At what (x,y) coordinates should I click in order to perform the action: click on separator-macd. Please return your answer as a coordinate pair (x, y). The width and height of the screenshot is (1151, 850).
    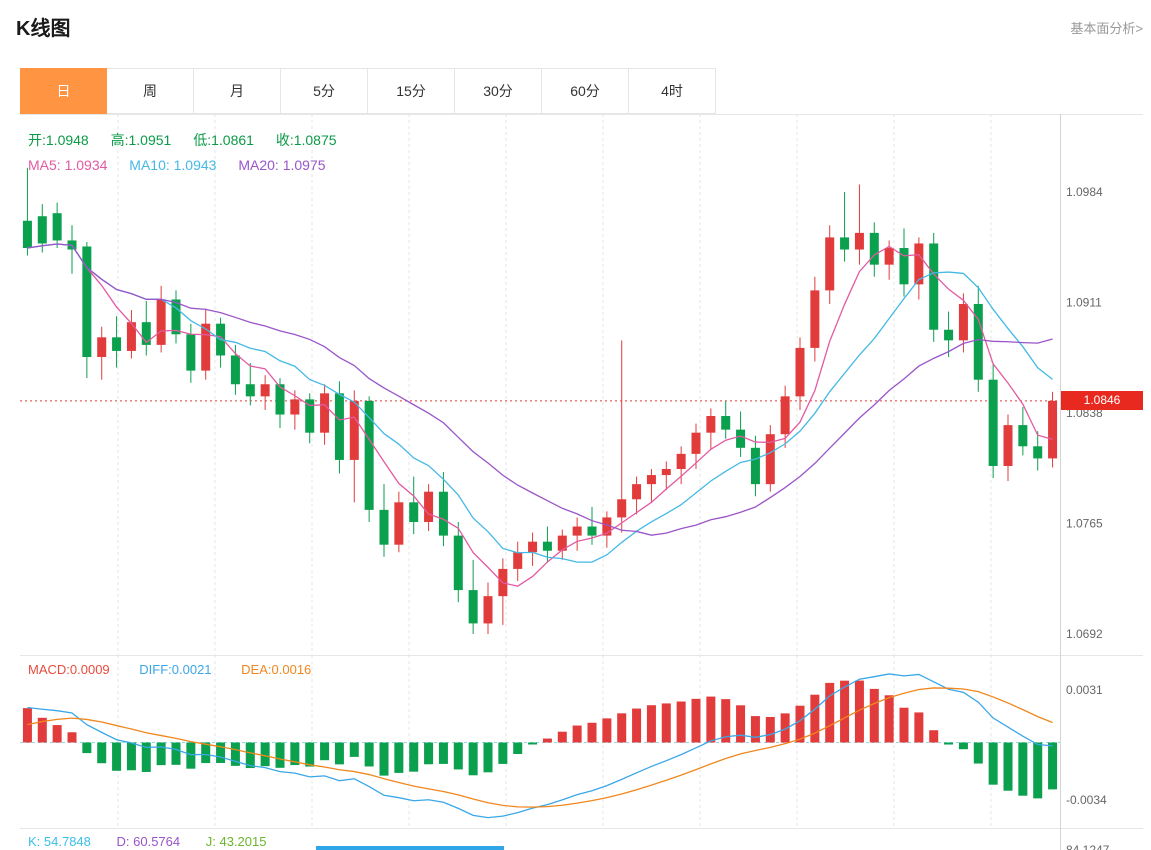
    Looking at the image, I should click on (581, 655).